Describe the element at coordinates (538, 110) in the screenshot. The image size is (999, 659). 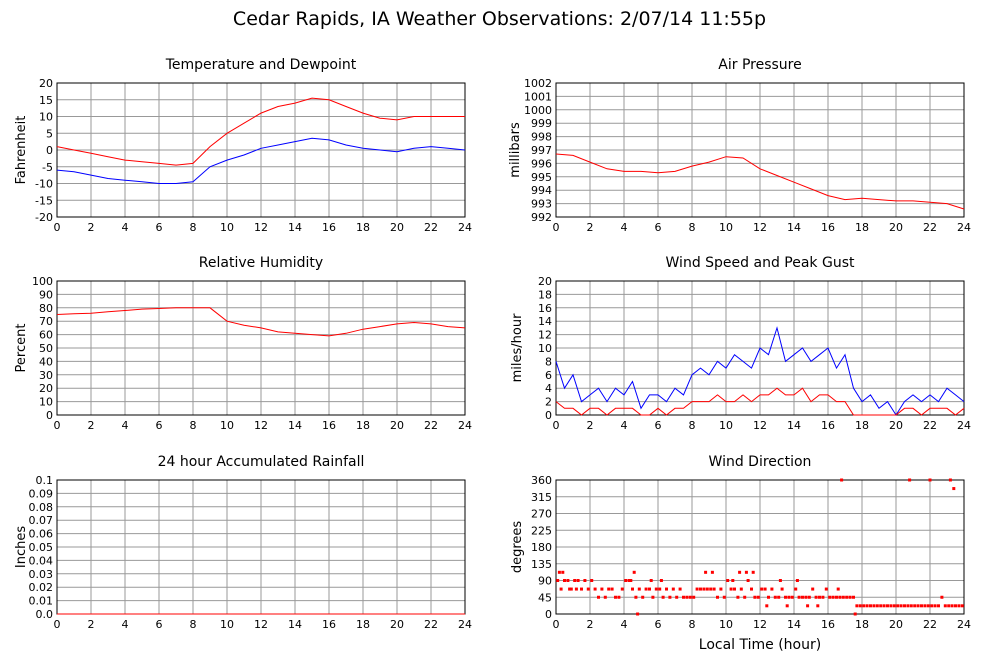
I see `pressure-ytick-label: 1000` at that location.